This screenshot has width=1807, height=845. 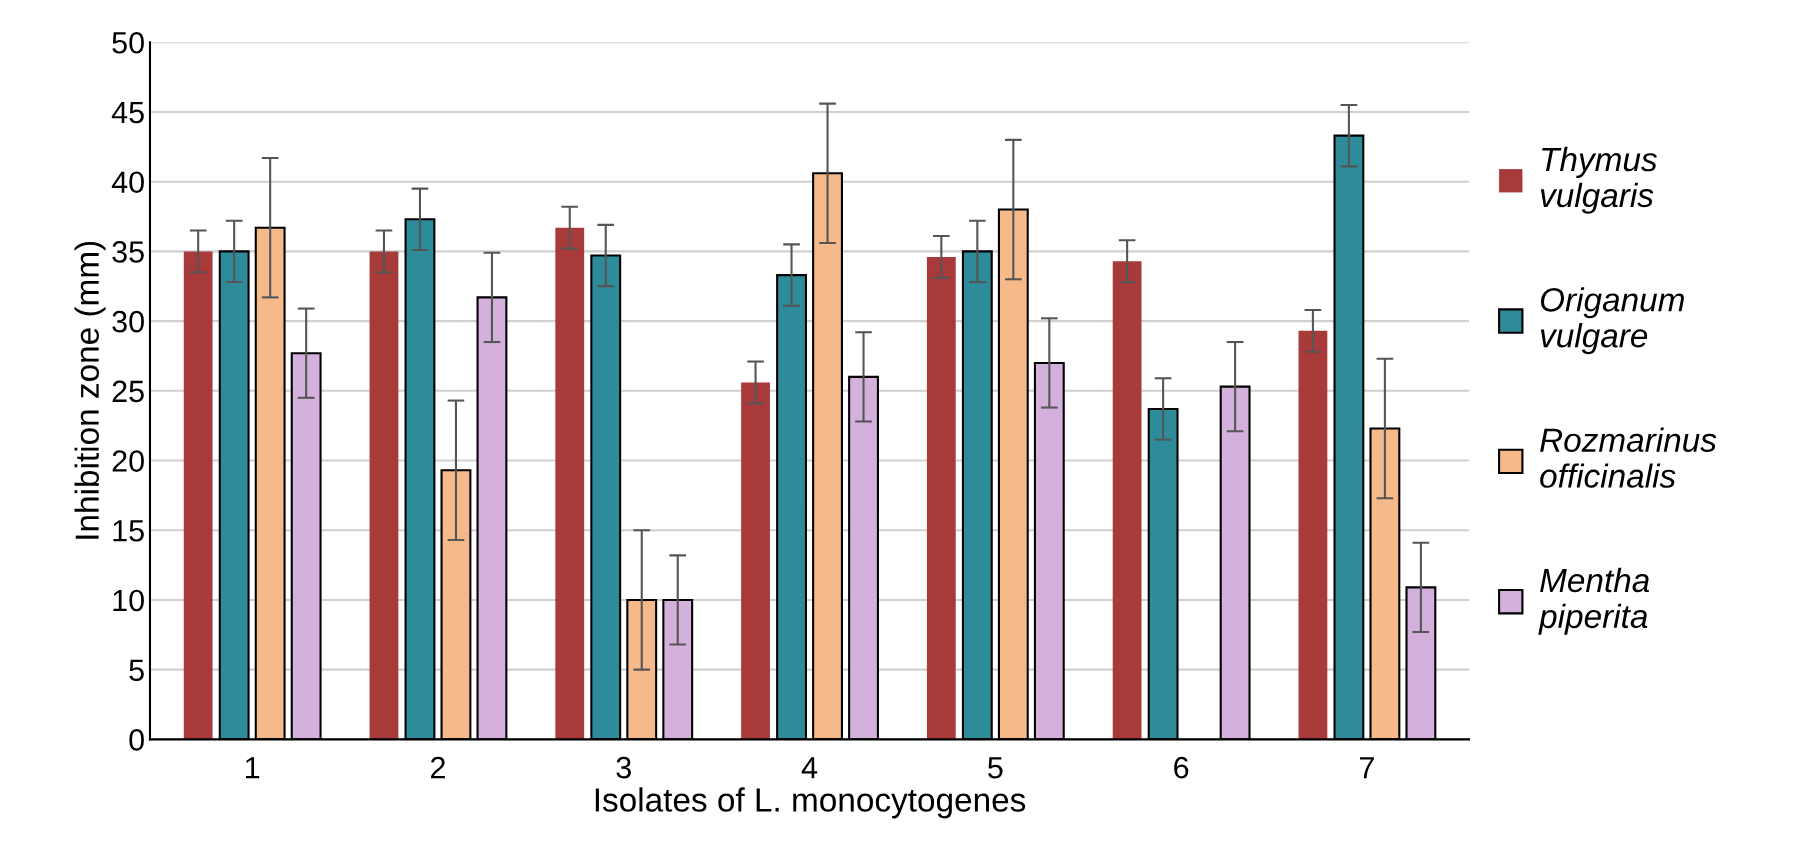 I want to click on legend-label: Rozmarinus officinalis, so click(x=1628, y=457).